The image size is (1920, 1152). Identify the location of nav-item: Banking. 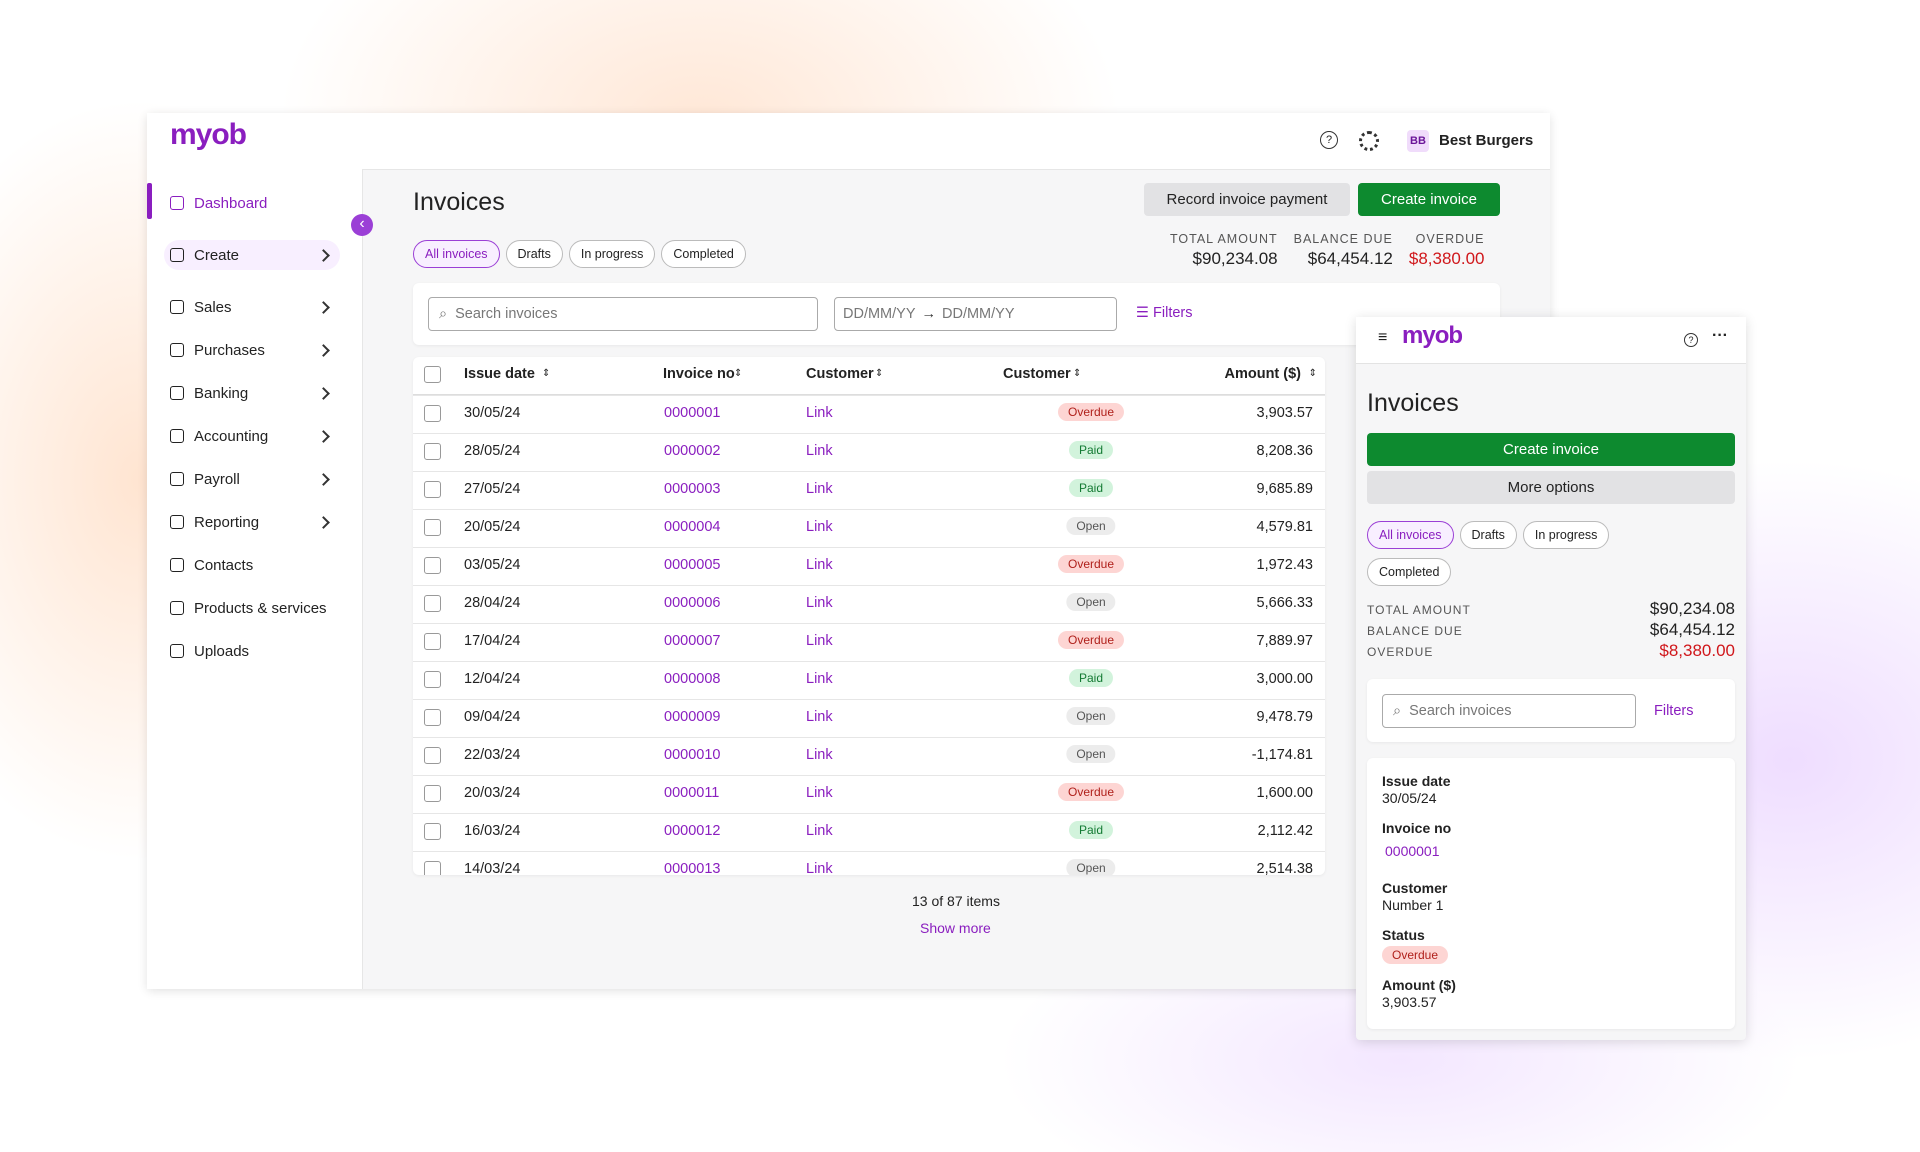
(255, 393).